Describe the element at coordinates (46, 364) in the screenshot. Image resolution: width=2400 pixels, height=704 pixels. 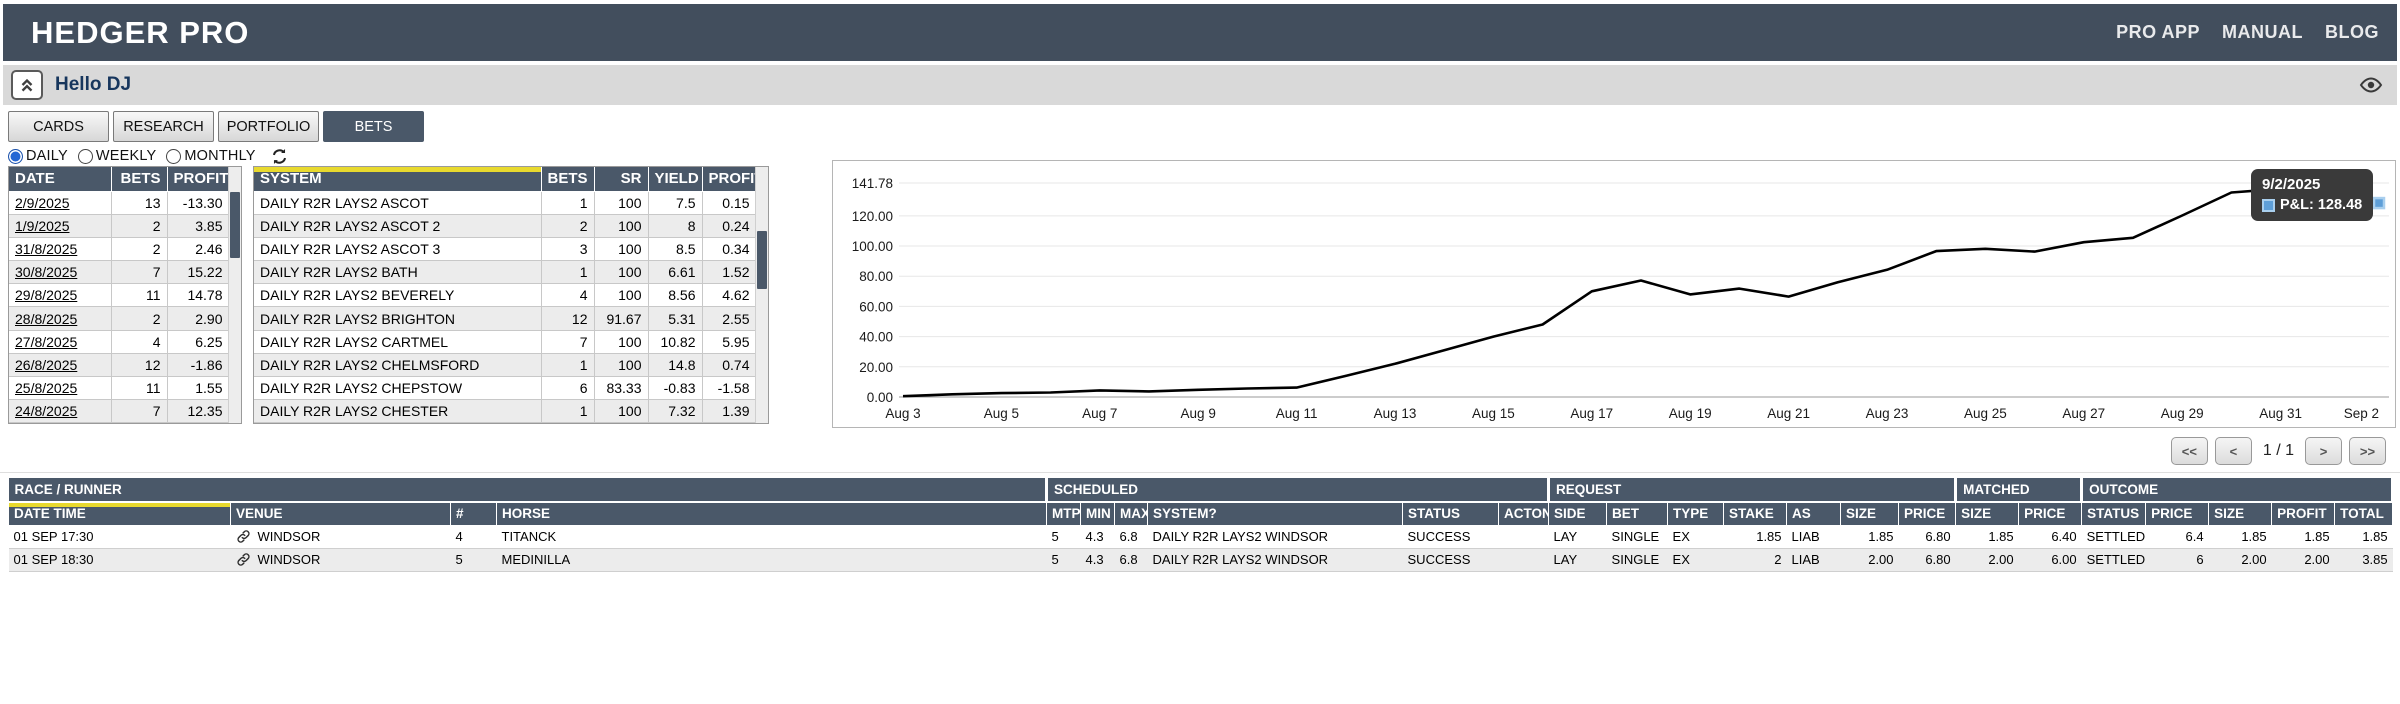
I see `date-link: 26/8/2025` at that location.